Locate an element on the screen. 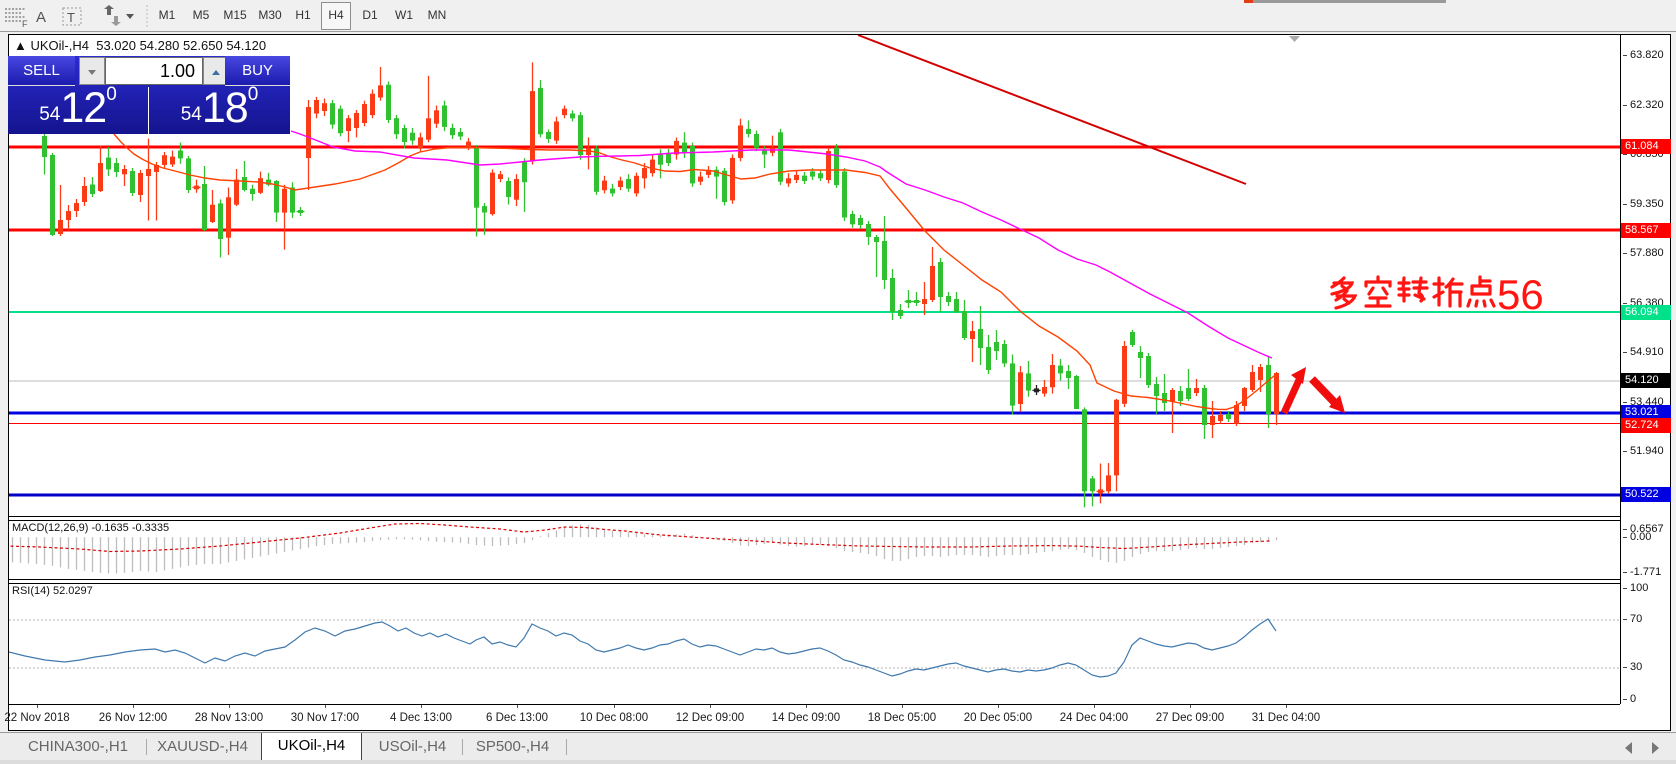  svg-text: T is located at coordinates (71, 17).